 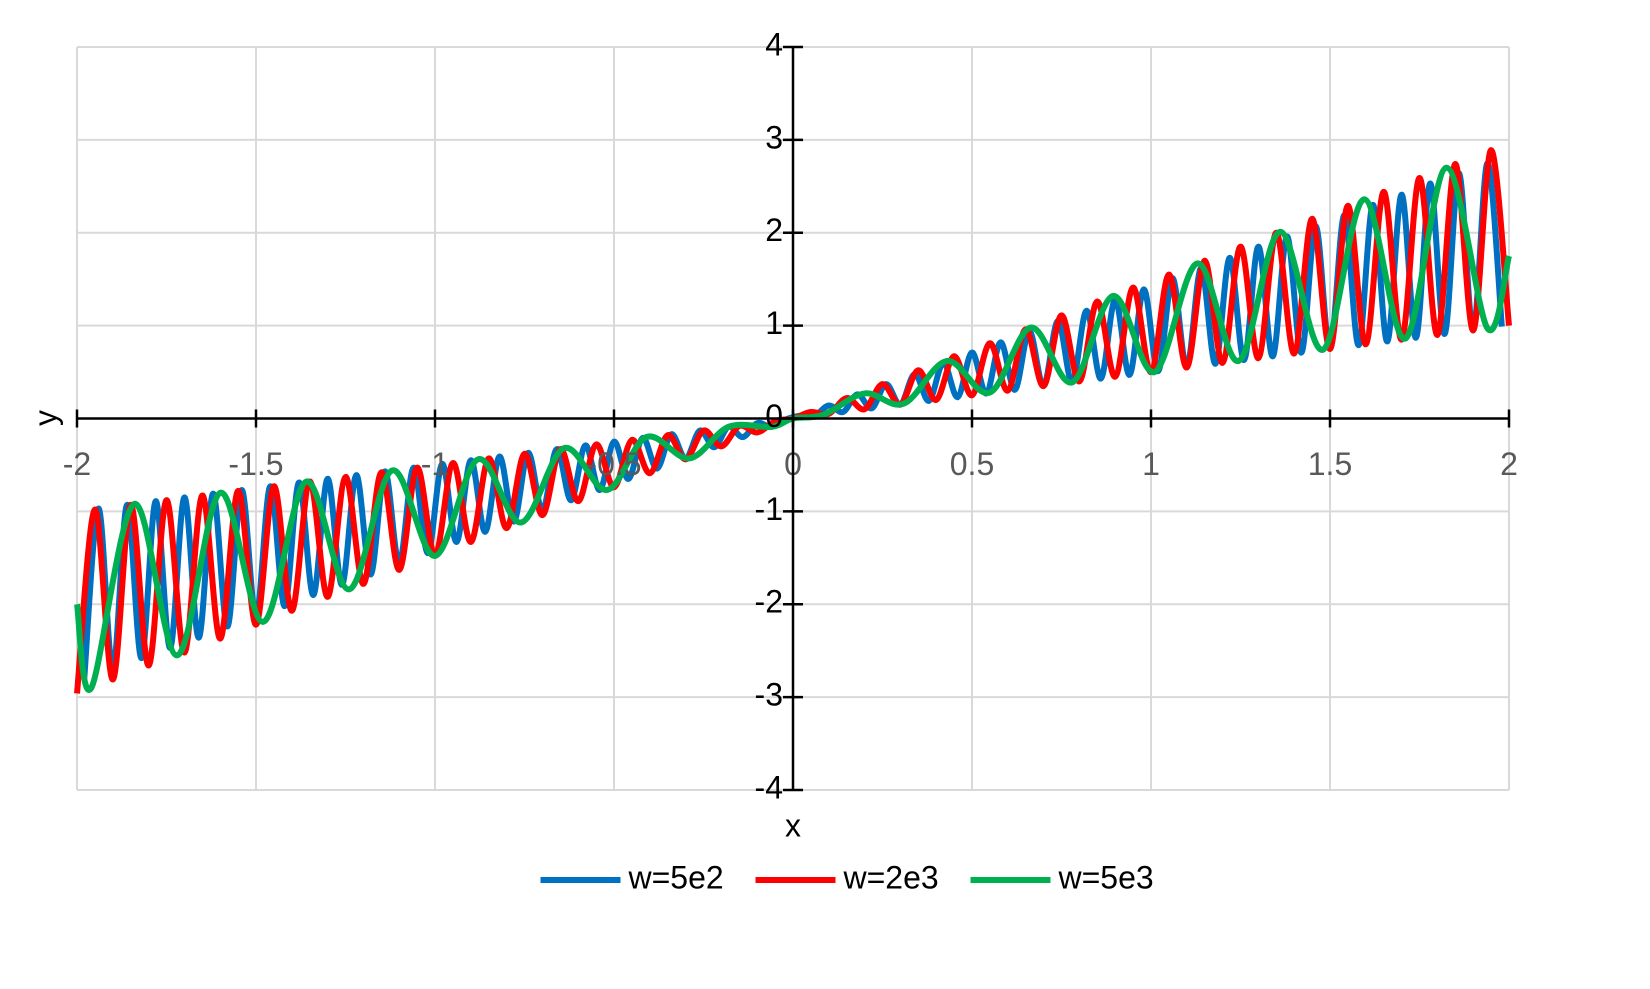 I want to click on x-tick-label: -2, so click(x=77, y=464).